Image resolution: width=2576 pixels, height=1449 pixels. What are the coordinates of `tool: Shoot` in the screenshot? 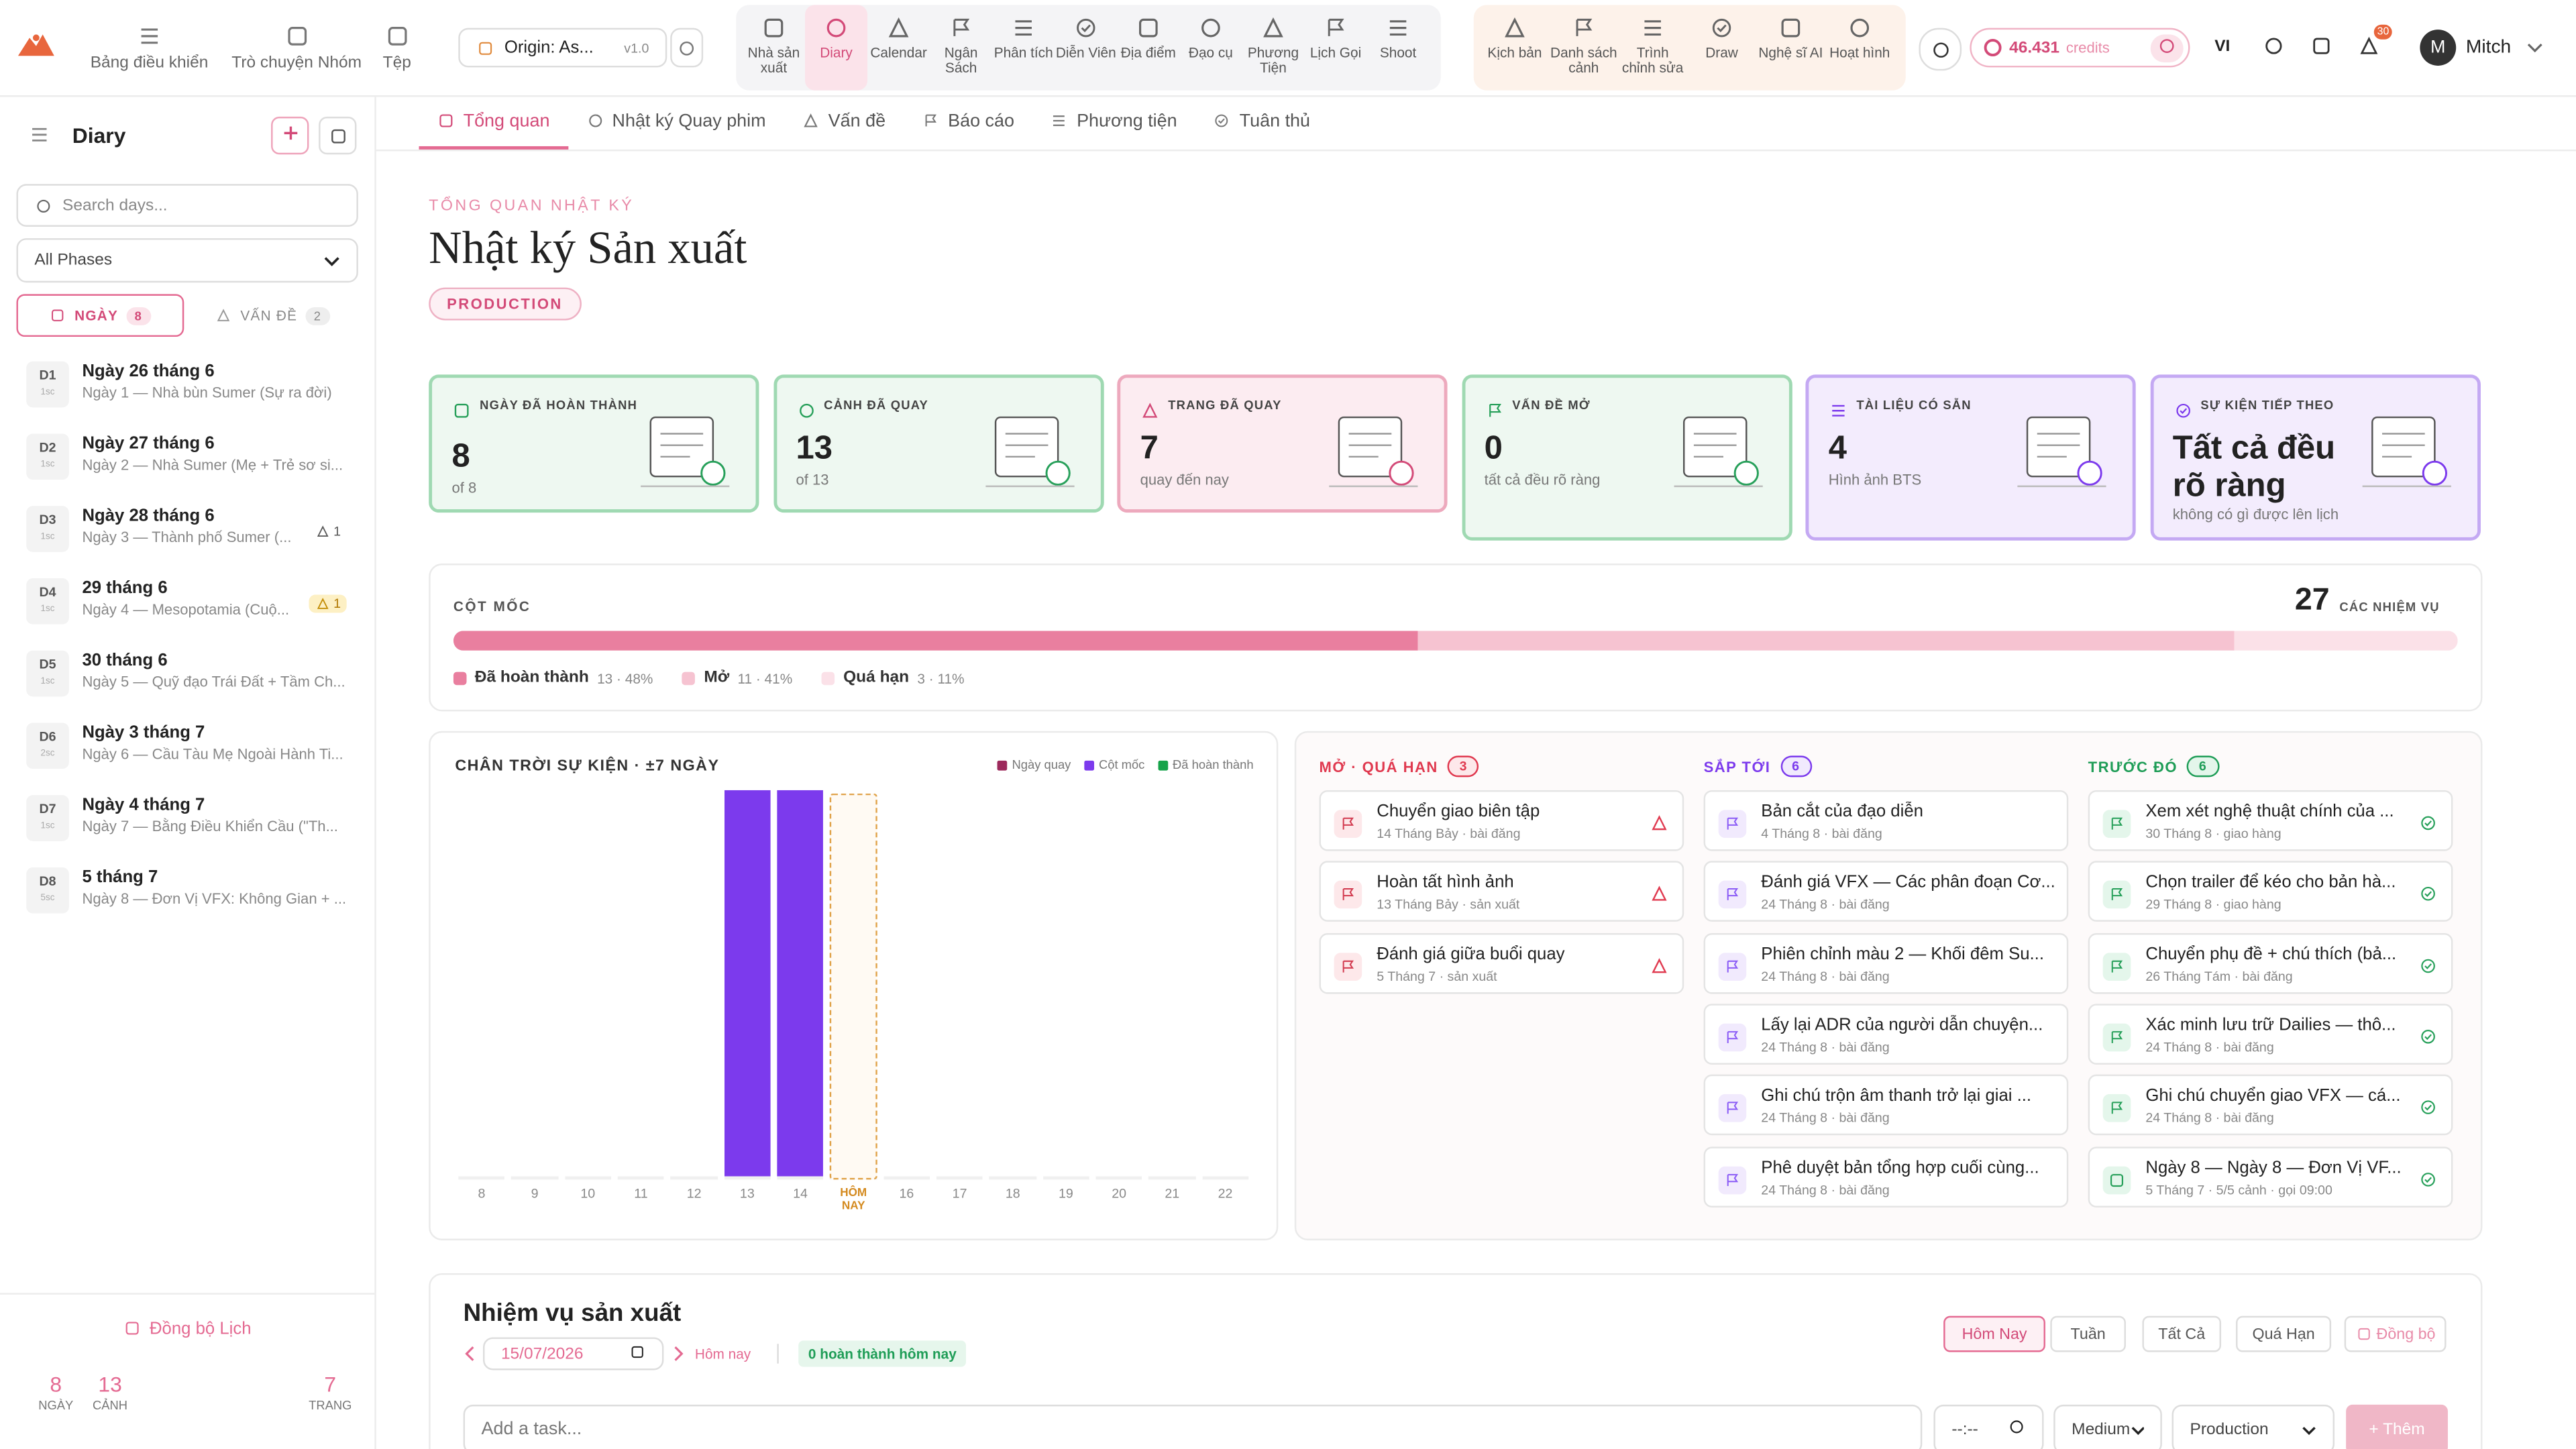 It's located at (1398, 47).